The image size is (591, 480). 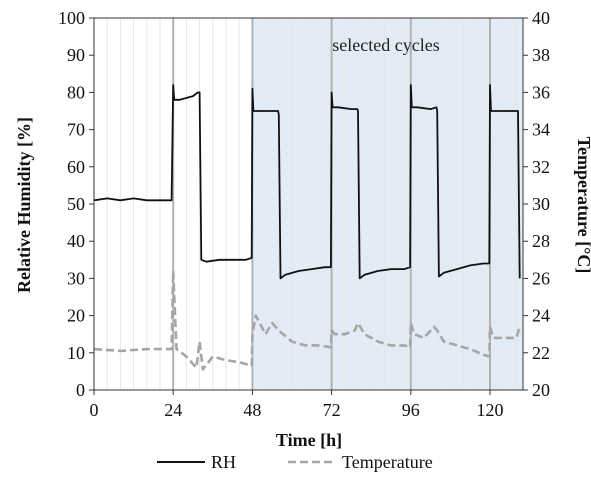 I want to click on y2-axis-title: Temperature [°C], so click(x=582, y=205).